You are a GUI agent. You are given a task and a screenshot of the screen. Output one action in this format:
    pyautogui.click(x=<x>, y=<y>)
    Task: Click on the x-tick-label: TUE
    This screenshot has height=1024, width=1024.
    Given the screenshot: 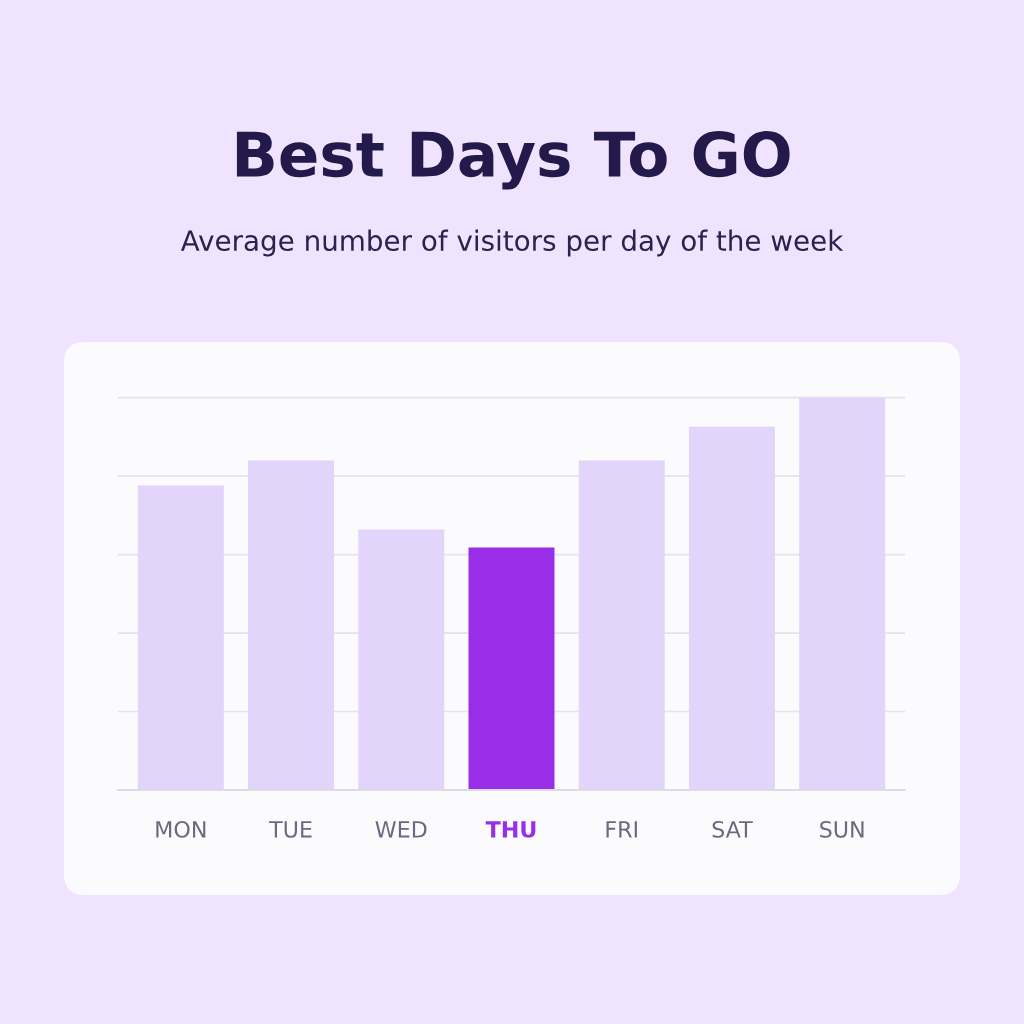 What is the action you would take?
    pyautogui.click(x=290, y=829)
    